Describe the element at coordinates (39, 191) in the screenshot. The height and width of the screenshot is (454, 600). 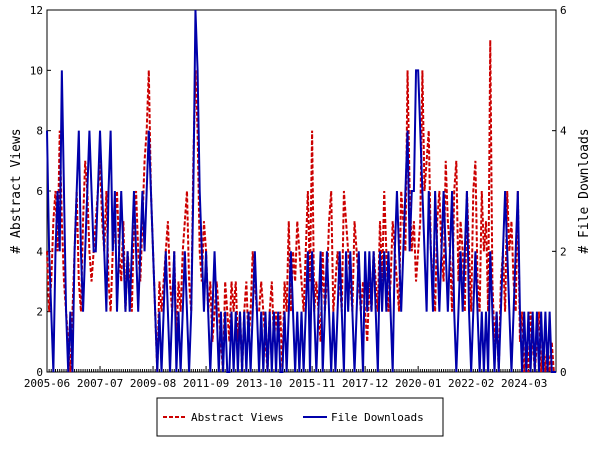
I see `y-tick-label: 6` at that location.